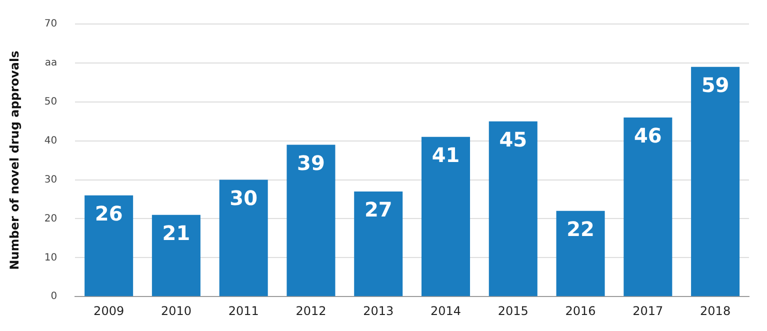 The height and width of the screenshot is (331, 767). What do you see at coordinates (51, 180) in the screenshot?
I see `y-tick-label: 30` at bounding box center [51, 180].